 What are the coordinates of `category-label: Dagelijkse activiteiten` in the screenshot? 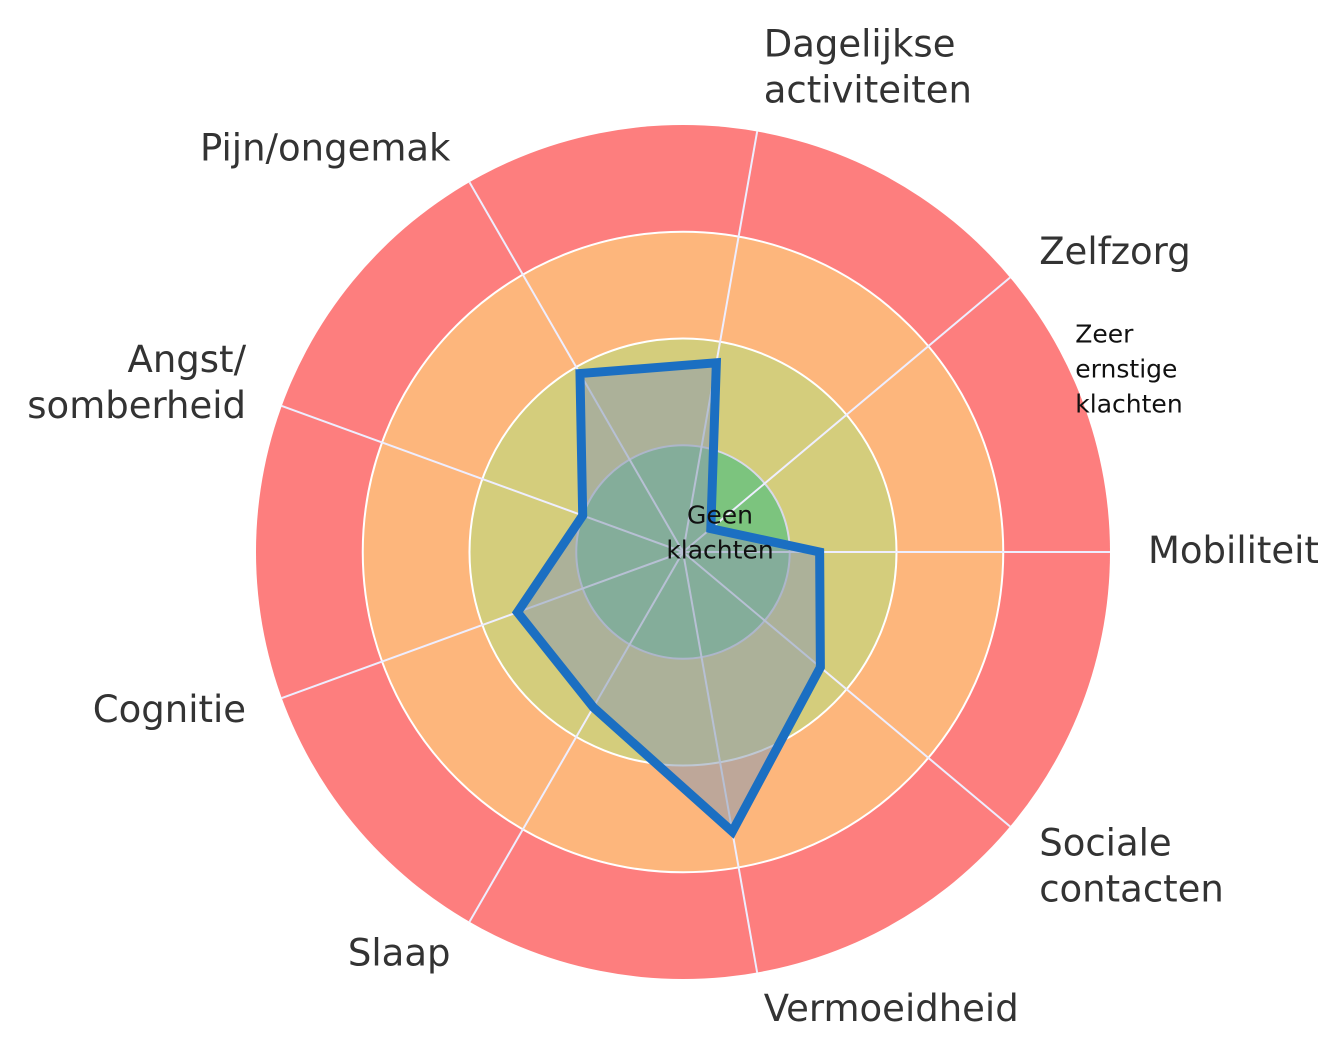 It's located at (868, 66).